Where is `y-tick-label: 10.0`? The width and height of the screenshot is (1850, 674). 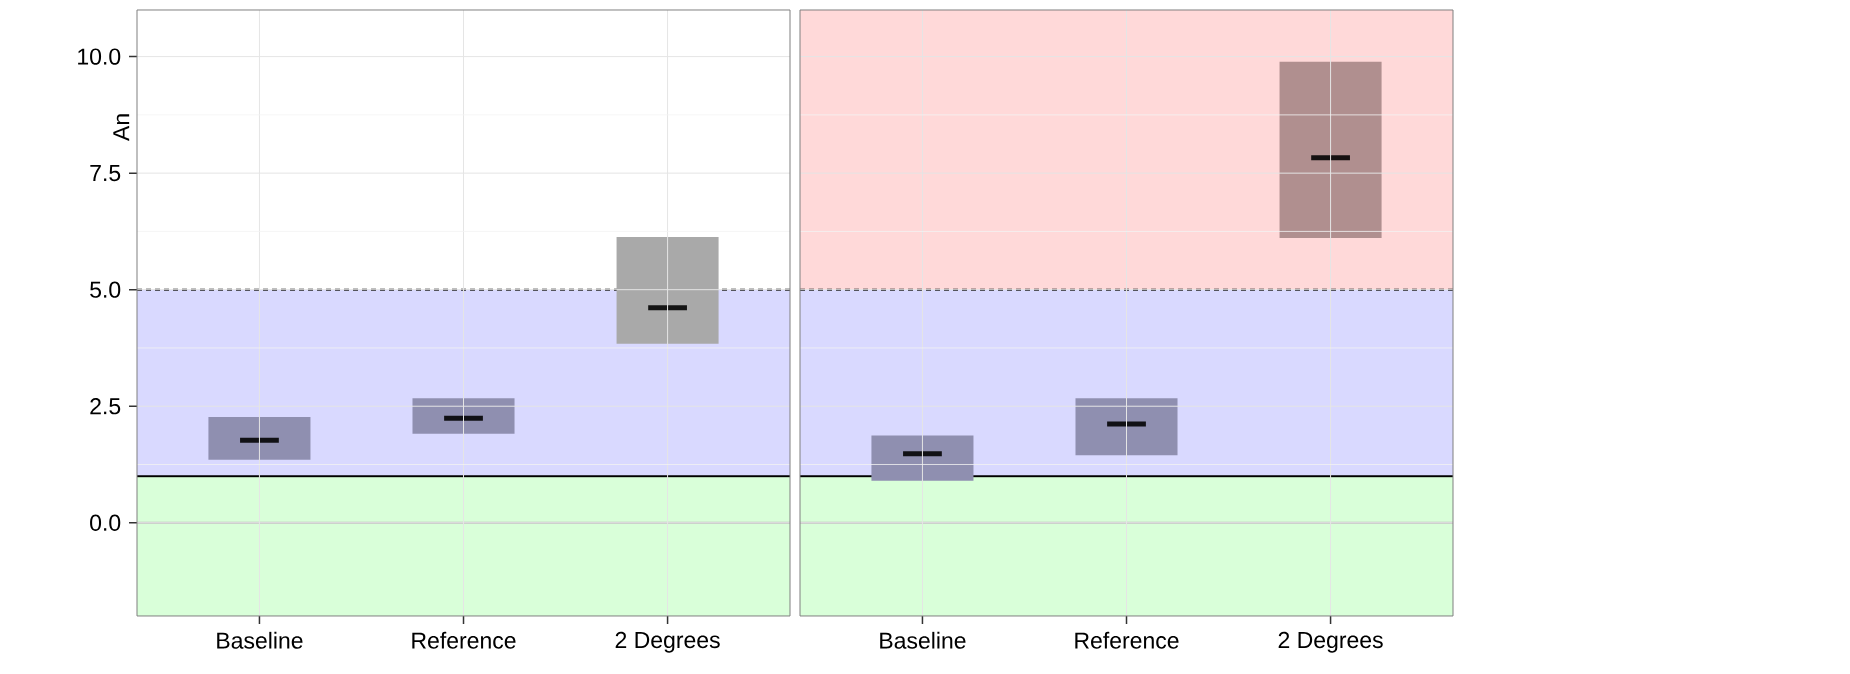
y-tick-label: 10.0 is located at coordinates (99, 56).